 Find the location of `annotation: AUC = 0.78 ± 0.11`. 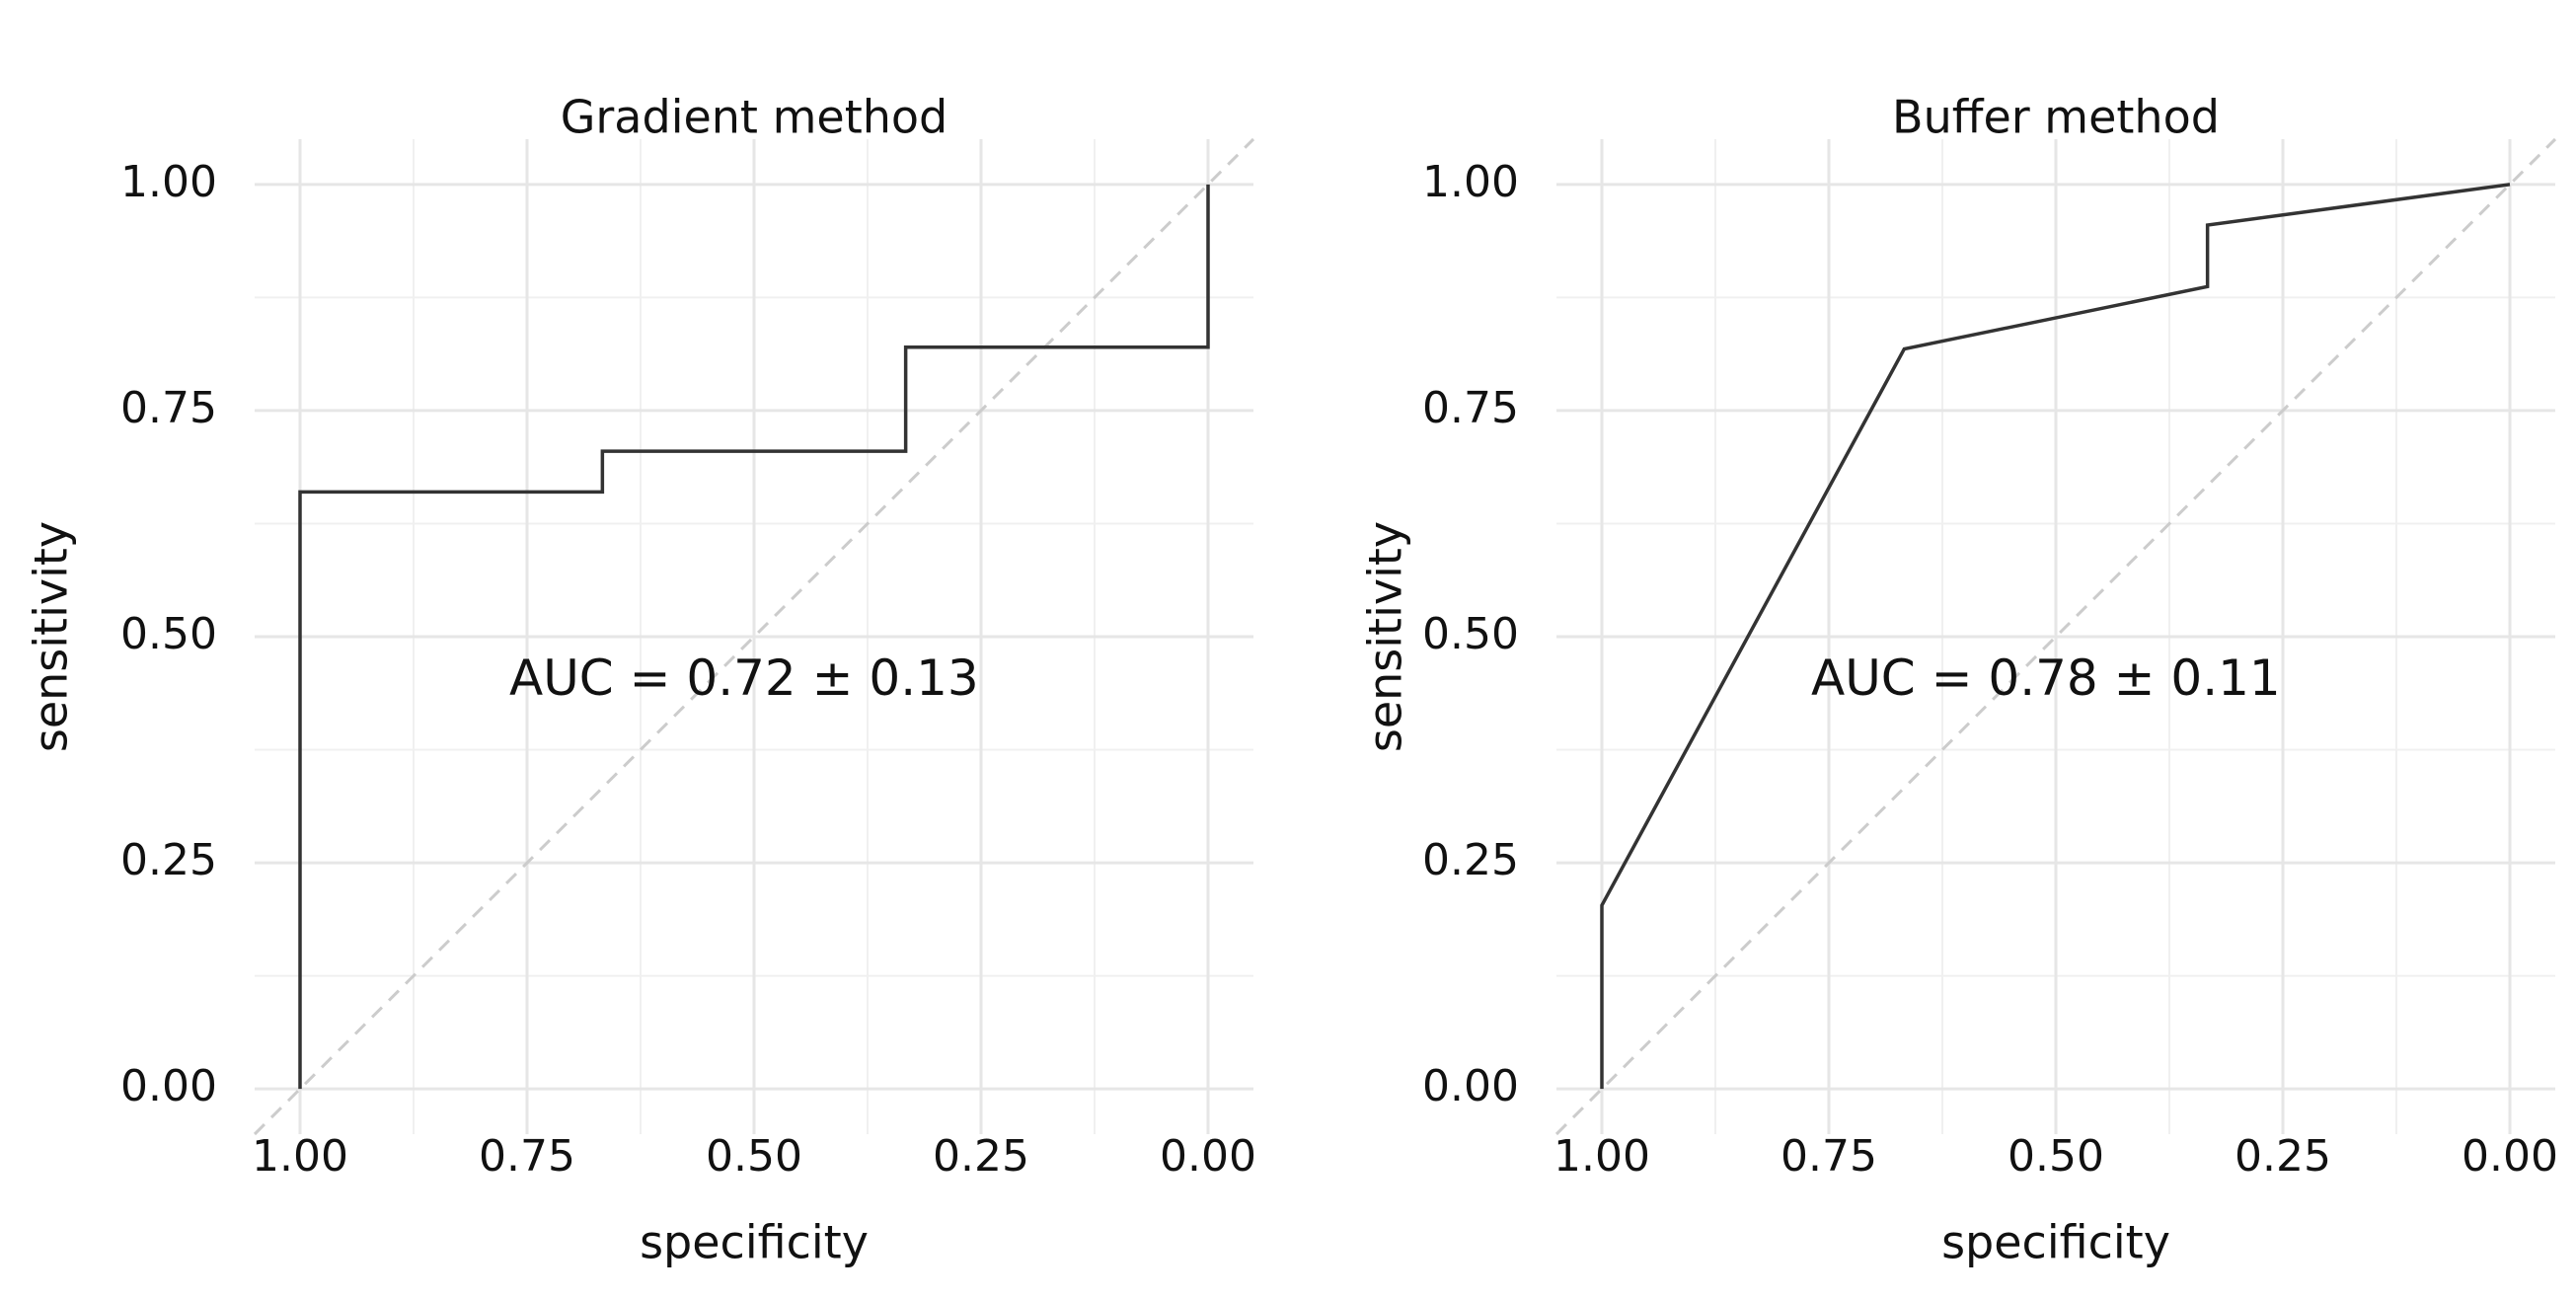

annotation: AUC = 0.78 ± 0.11 is located at coordinates (2046, 678).